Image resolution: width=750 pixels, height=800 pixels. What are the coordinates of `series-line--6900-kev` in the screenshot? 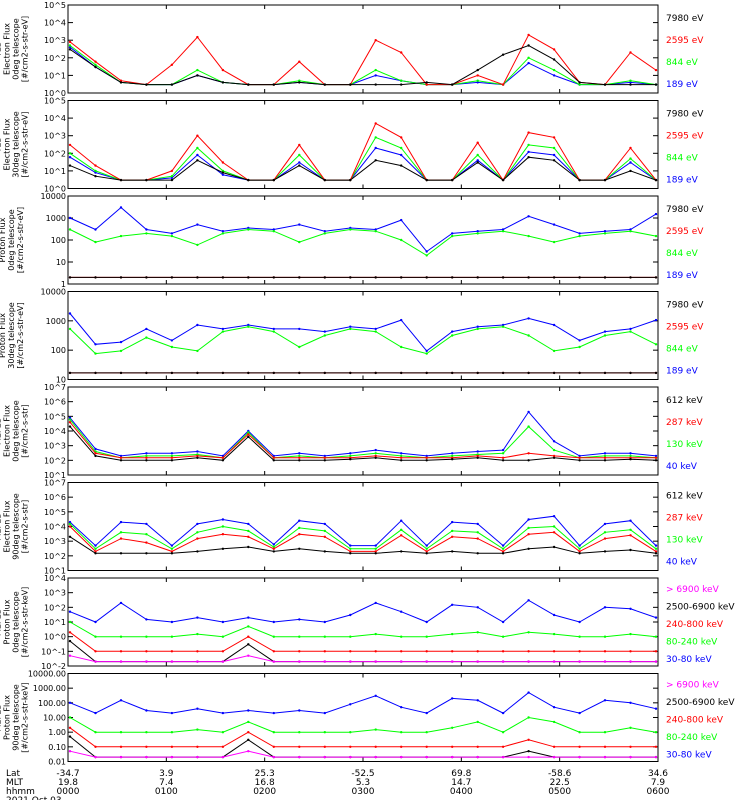 It's located at (362, 754).